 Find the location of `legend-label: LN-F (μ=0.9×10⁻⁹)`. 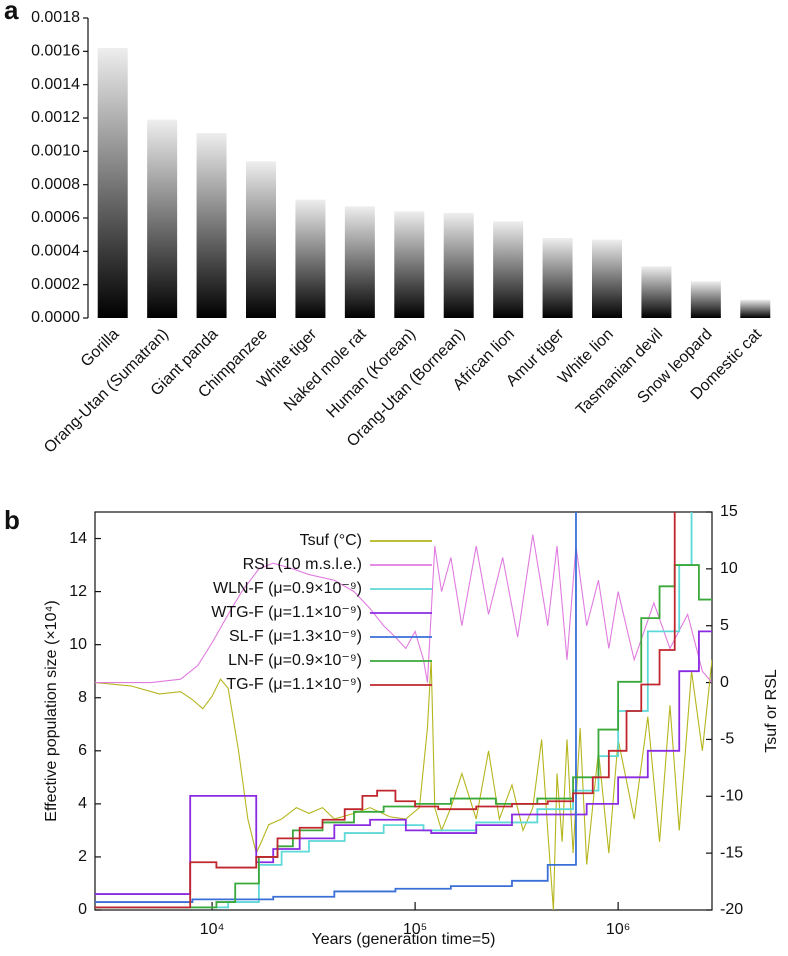

legend-label: LN-F (μ=0.9×10⁻⁹) is located at coordinates (295, 660).